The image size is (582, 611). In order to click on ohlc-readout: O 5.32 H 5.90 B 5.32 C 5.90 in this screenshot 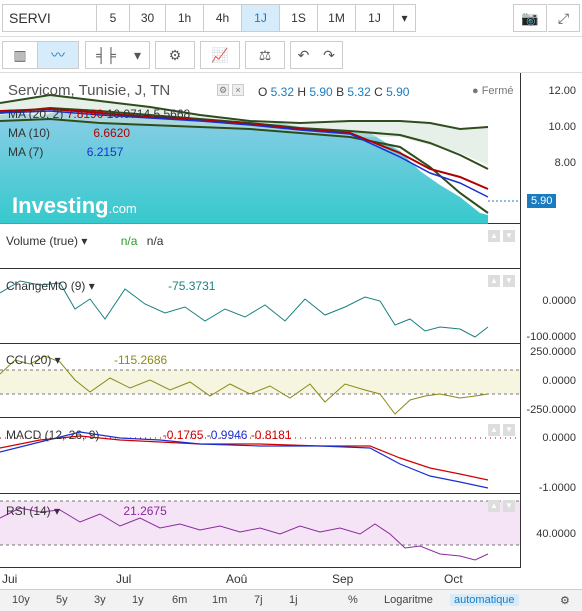, I will do `click(334, 92)`.